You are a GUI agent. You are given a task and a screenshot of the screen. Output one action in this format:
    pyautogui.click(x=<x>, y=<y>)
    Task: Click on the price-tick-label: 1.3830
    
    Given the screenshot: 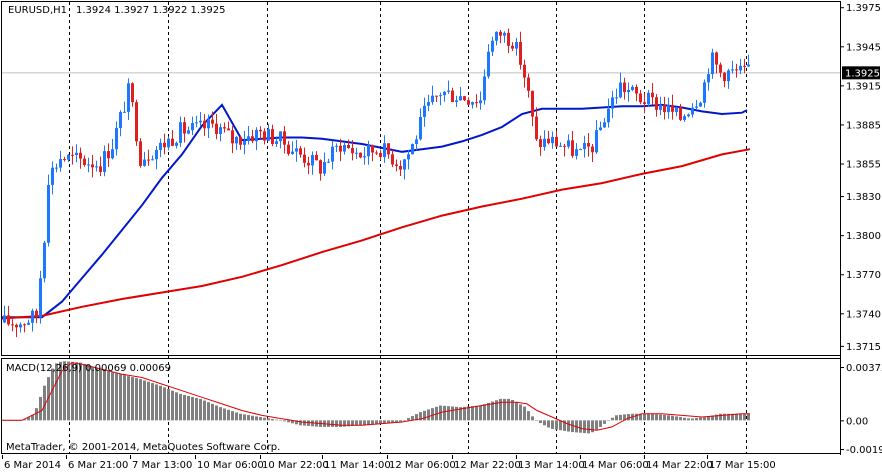 What is the action you would take?
    pyautogui.click(x=863, y=197)
    